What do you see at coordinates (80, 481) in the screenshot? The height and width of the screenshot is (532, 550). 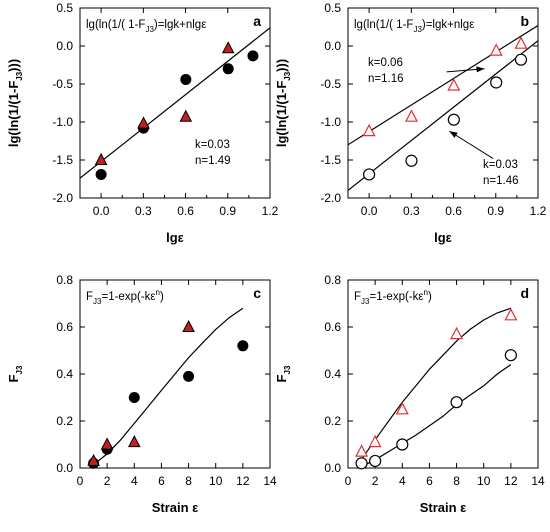 I see `x-tick-label: 0` at bounding box center [80, 481].